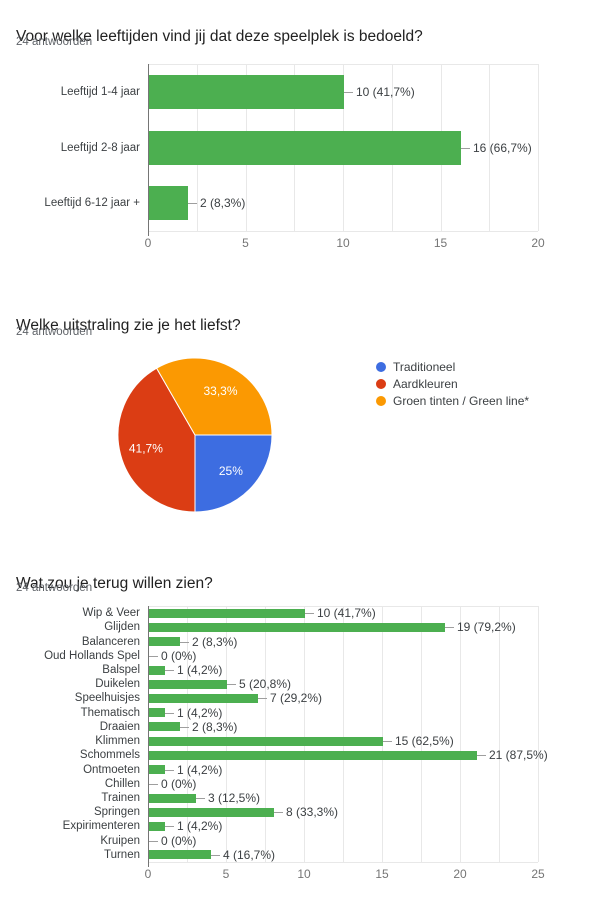  I want to click on category-label: Leeftijd 1-4 jaar, so click(100, 91).